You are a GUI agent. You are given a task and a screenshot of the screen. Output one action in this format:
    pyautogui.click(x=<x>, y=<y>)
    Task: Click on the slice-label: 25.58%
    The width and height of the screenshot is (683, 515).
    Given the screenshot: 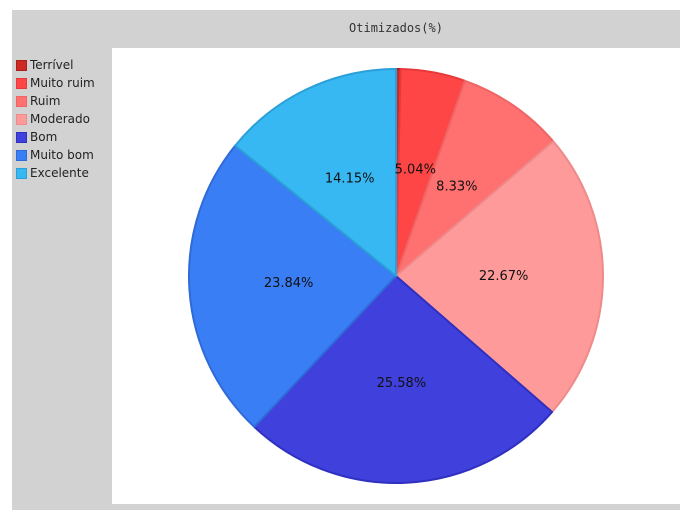 What is the action you would take?
    pyautogui.click(x=402, y=383)
    